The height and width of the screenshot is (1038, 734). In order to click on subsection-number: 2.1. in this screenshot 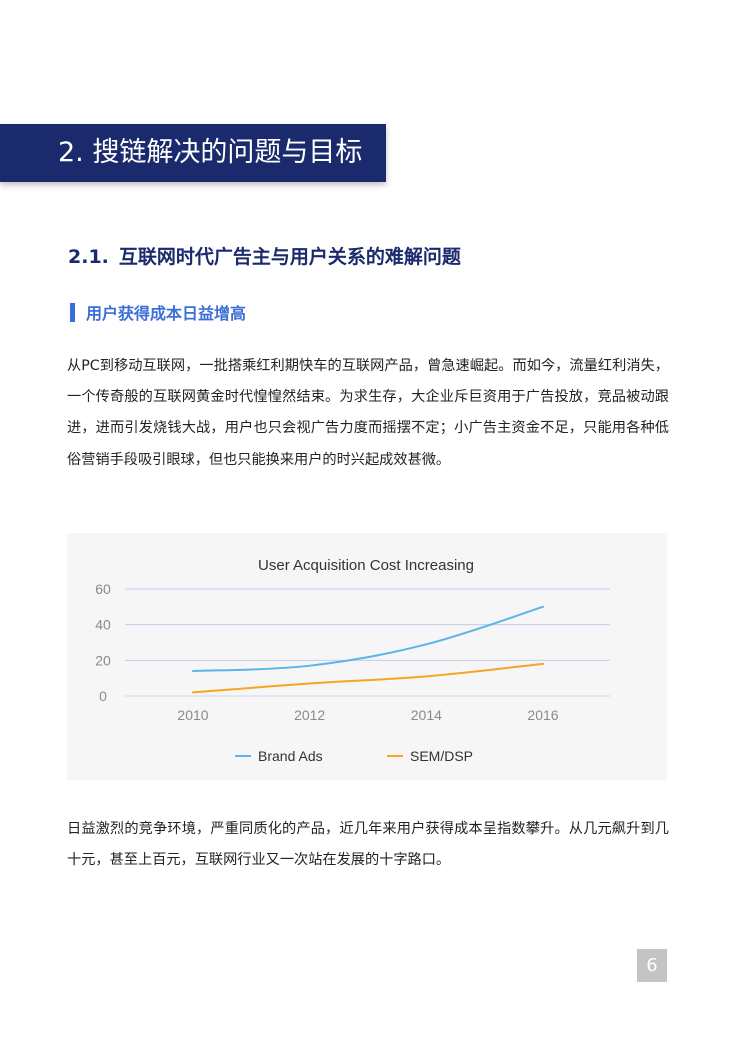, I will do `click(88, 257)`.